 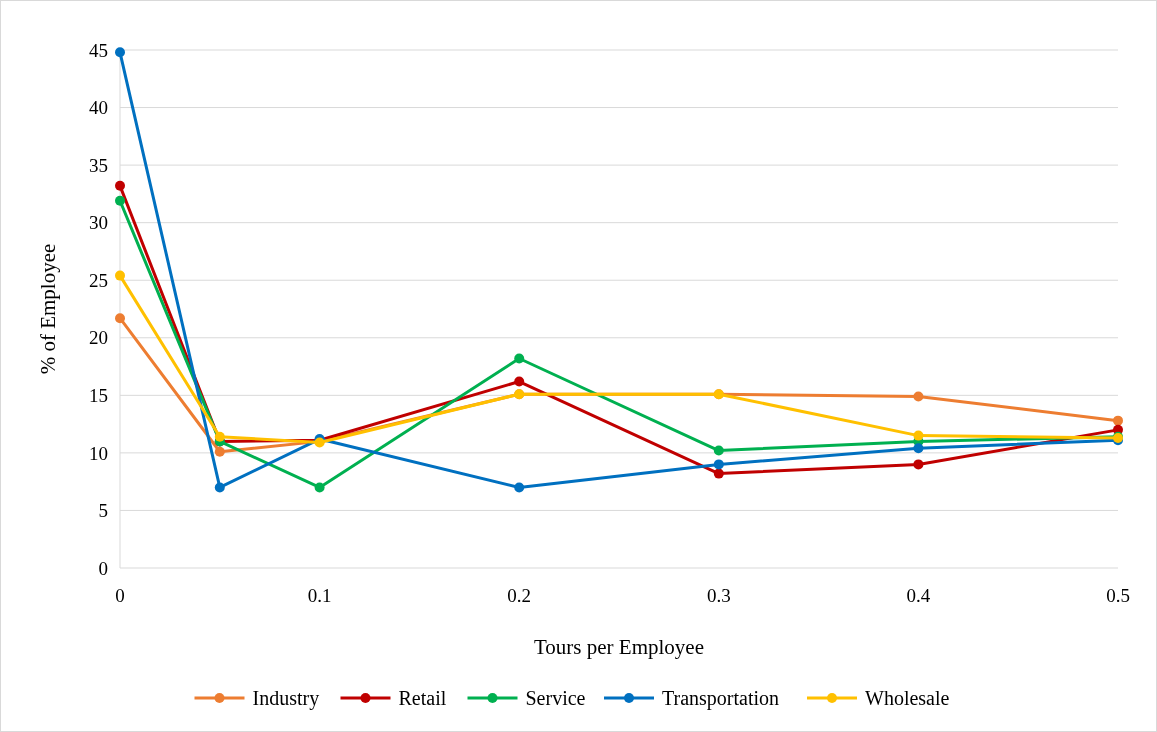 I want to click on x-tick-label: 0.5, so click(x=1118, y=595).